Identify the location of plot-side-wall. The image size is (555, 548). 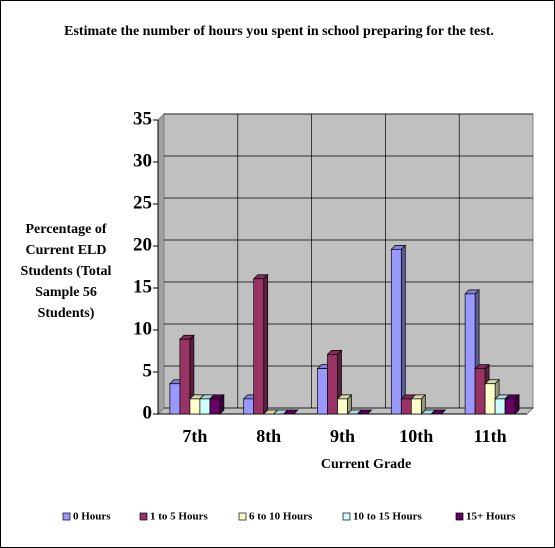
(161, 264).